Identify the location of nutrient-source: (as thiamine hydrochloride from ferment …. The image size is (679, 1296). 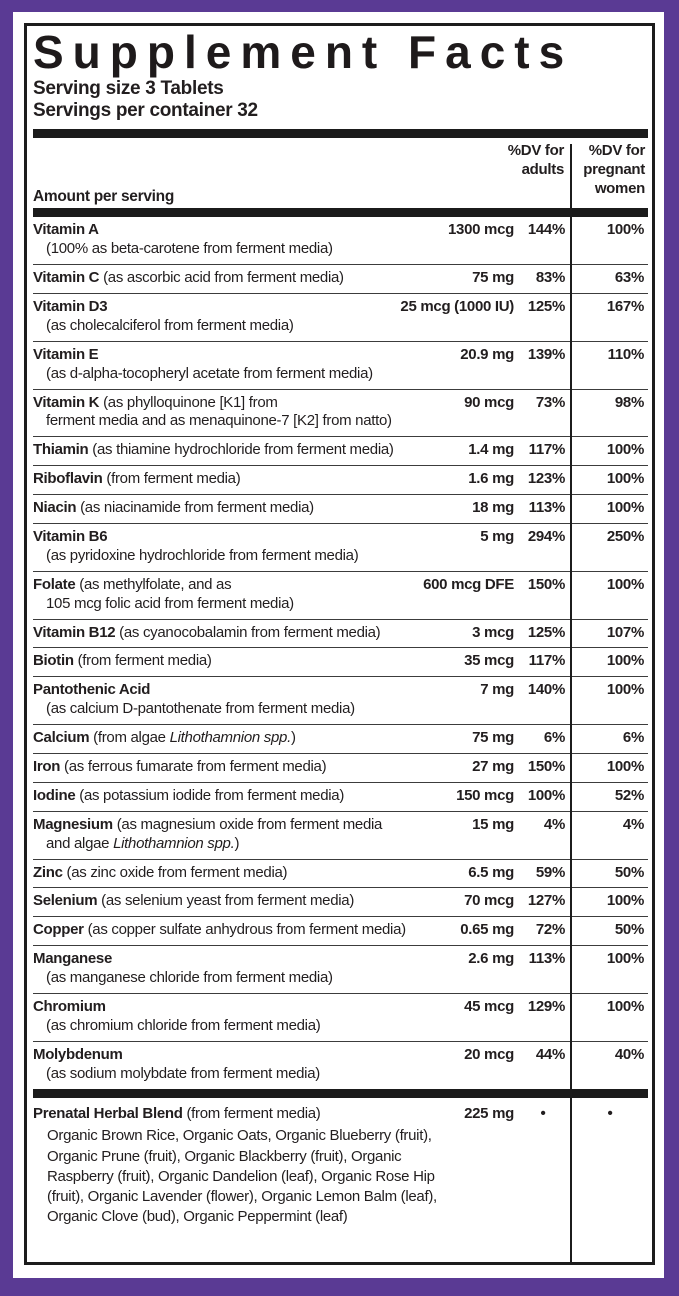
(243, 450).